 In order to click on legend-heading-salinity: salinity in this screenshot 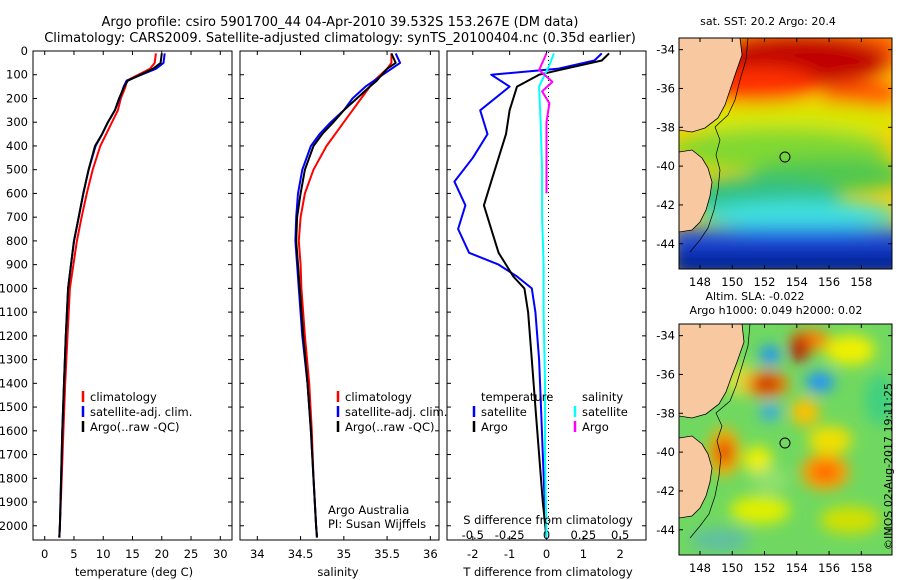, I will do `click(602, 397)`.